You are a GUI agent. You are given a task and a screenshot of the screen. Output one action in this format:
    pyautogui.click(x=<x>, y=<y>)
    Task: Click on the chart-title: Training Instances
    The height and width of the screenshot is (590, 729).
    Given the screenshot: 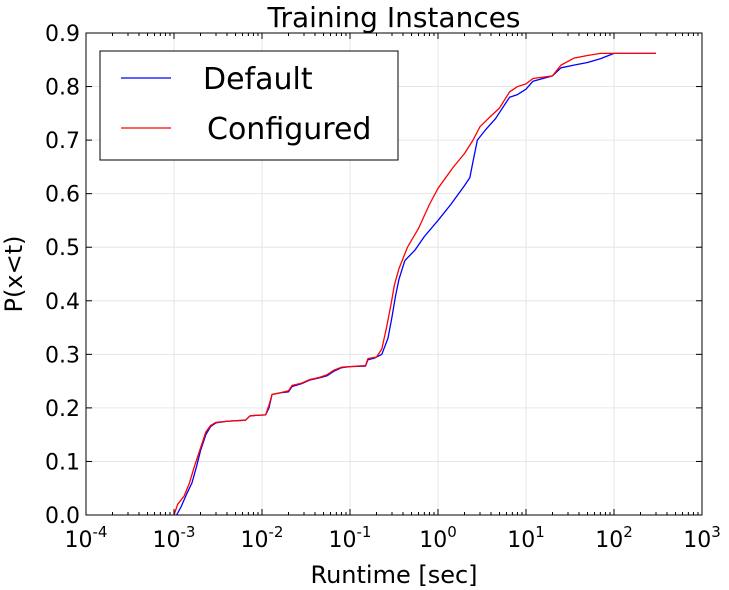 What is the action you would take?
    pyautogui.click(x=393, y=17)
    